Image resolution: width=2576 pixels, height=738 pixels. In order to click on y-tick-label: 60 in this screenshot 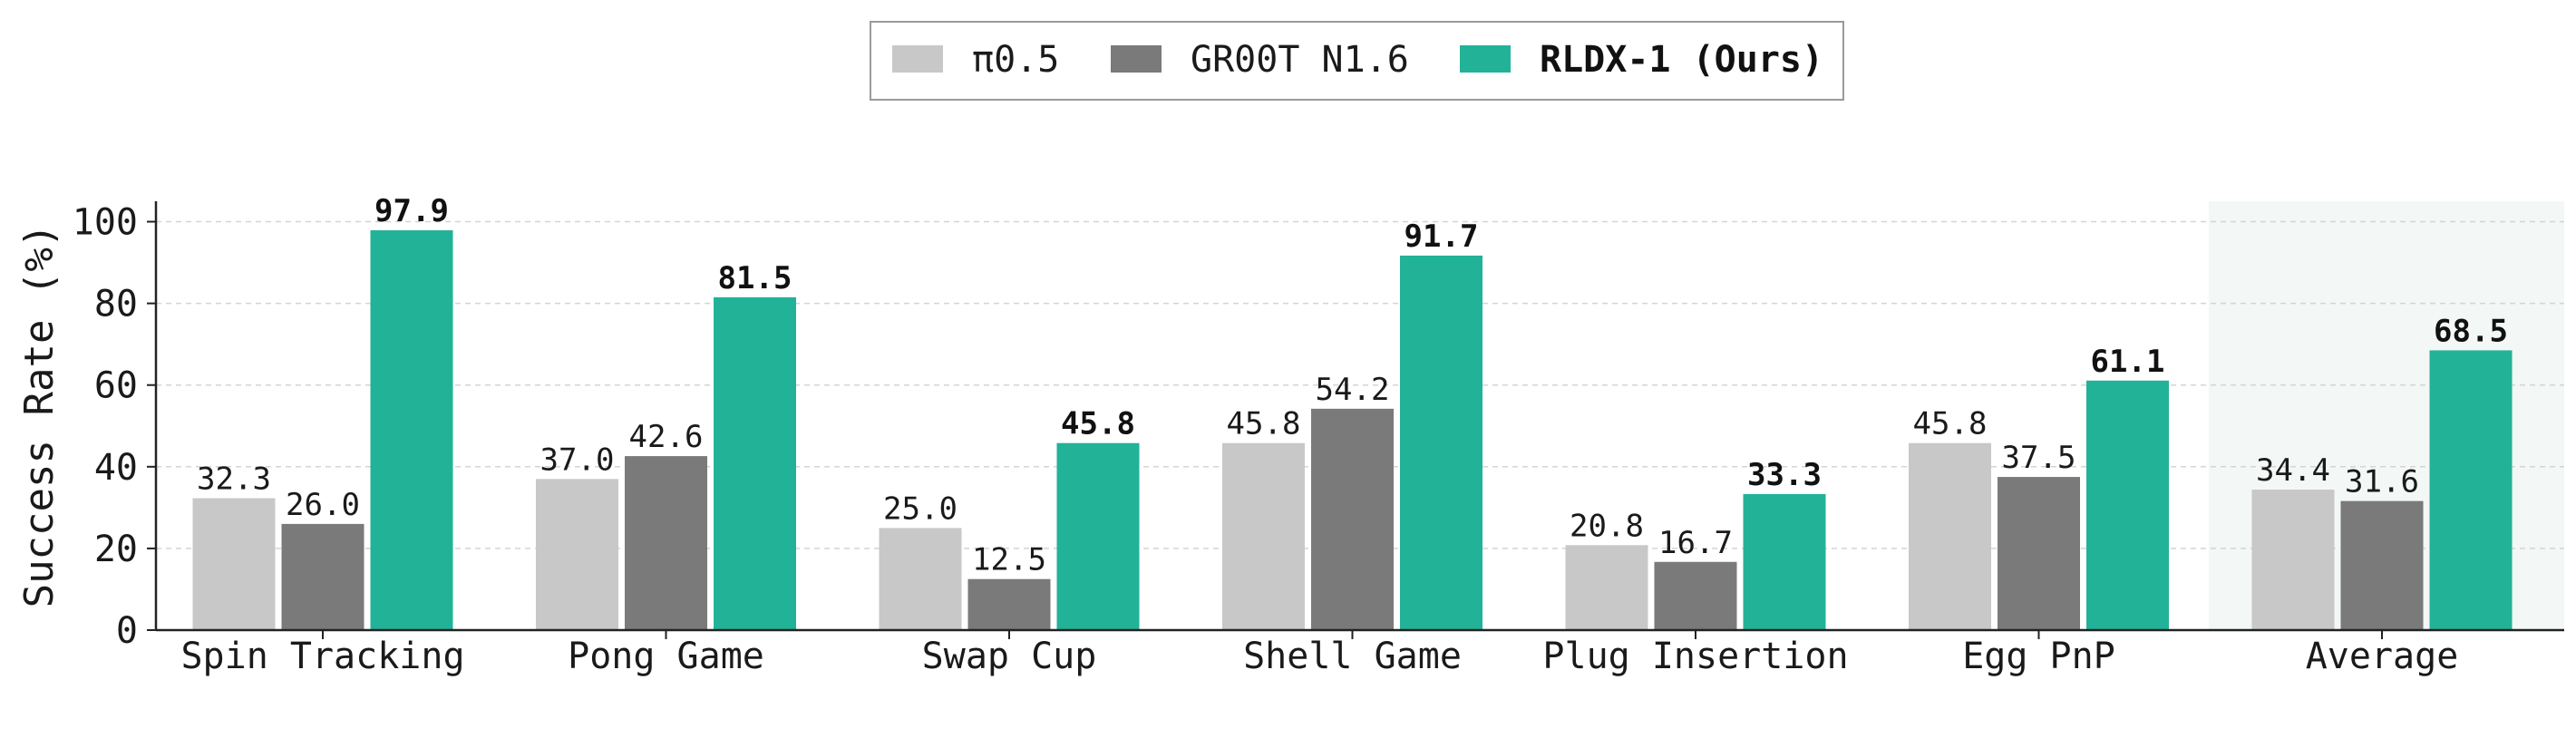, I will do `click(116, 386)`.